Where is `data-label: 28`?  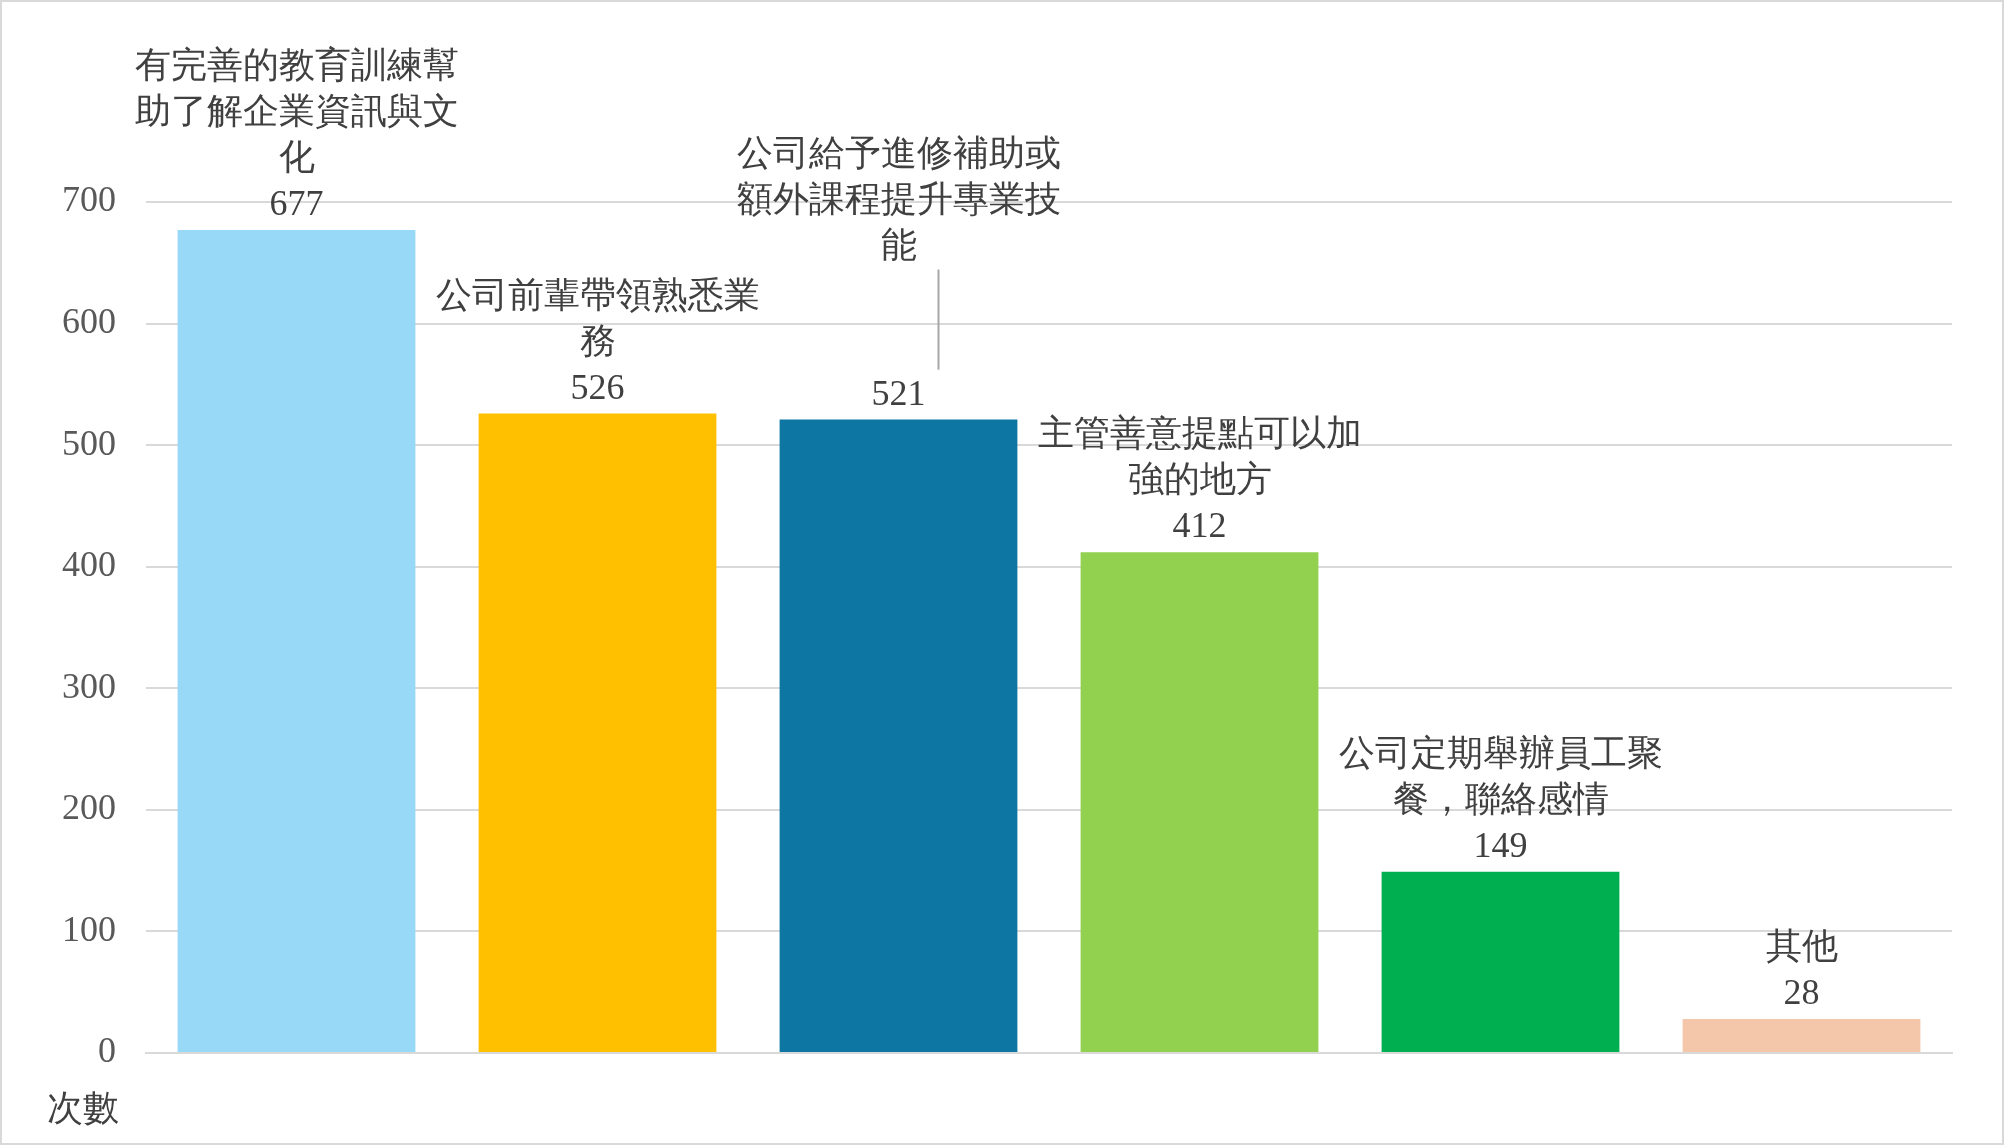 data-label: 28 is located at coordinates (1801, 992).